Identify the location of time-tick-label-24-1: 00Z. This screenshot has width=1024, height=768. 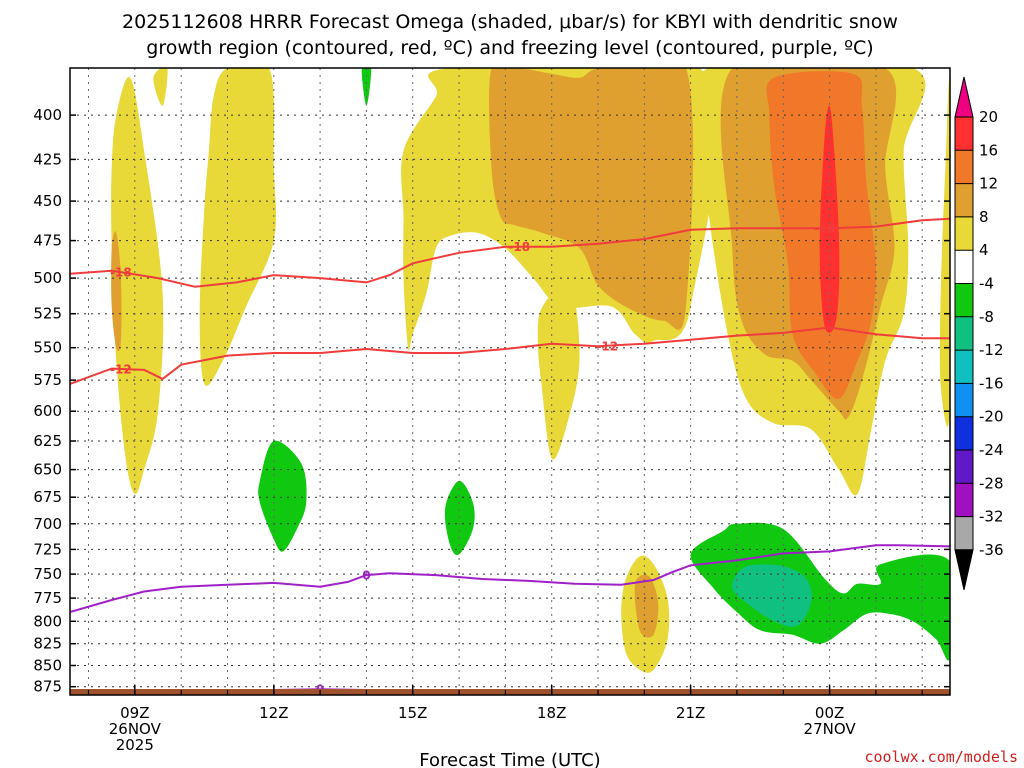
(829, 713).